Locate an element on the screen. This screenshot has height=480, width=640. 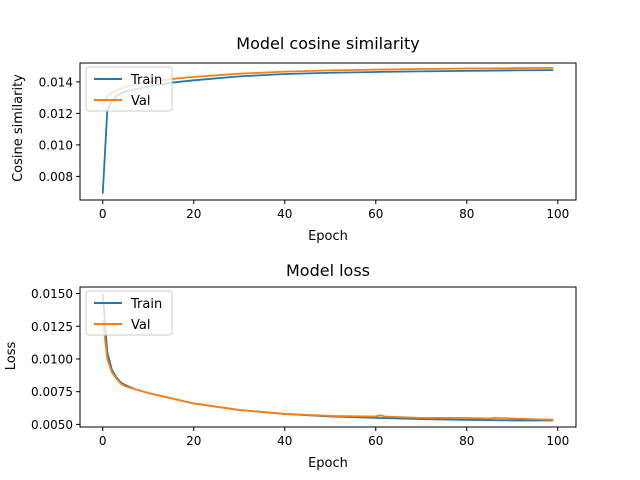
y-tick-label: 0.0100 is located at coordinates (52, 359).